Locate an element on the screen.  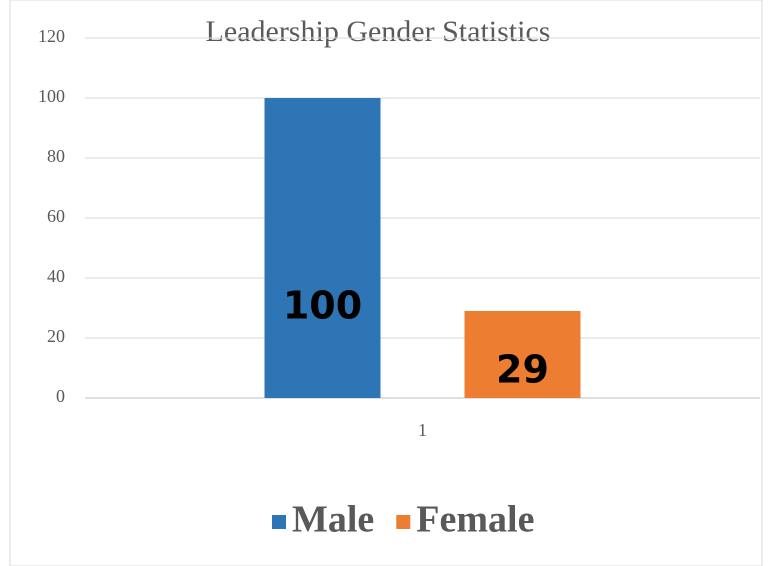
y-tick-label: 40 is located at coordinates (56, 276).